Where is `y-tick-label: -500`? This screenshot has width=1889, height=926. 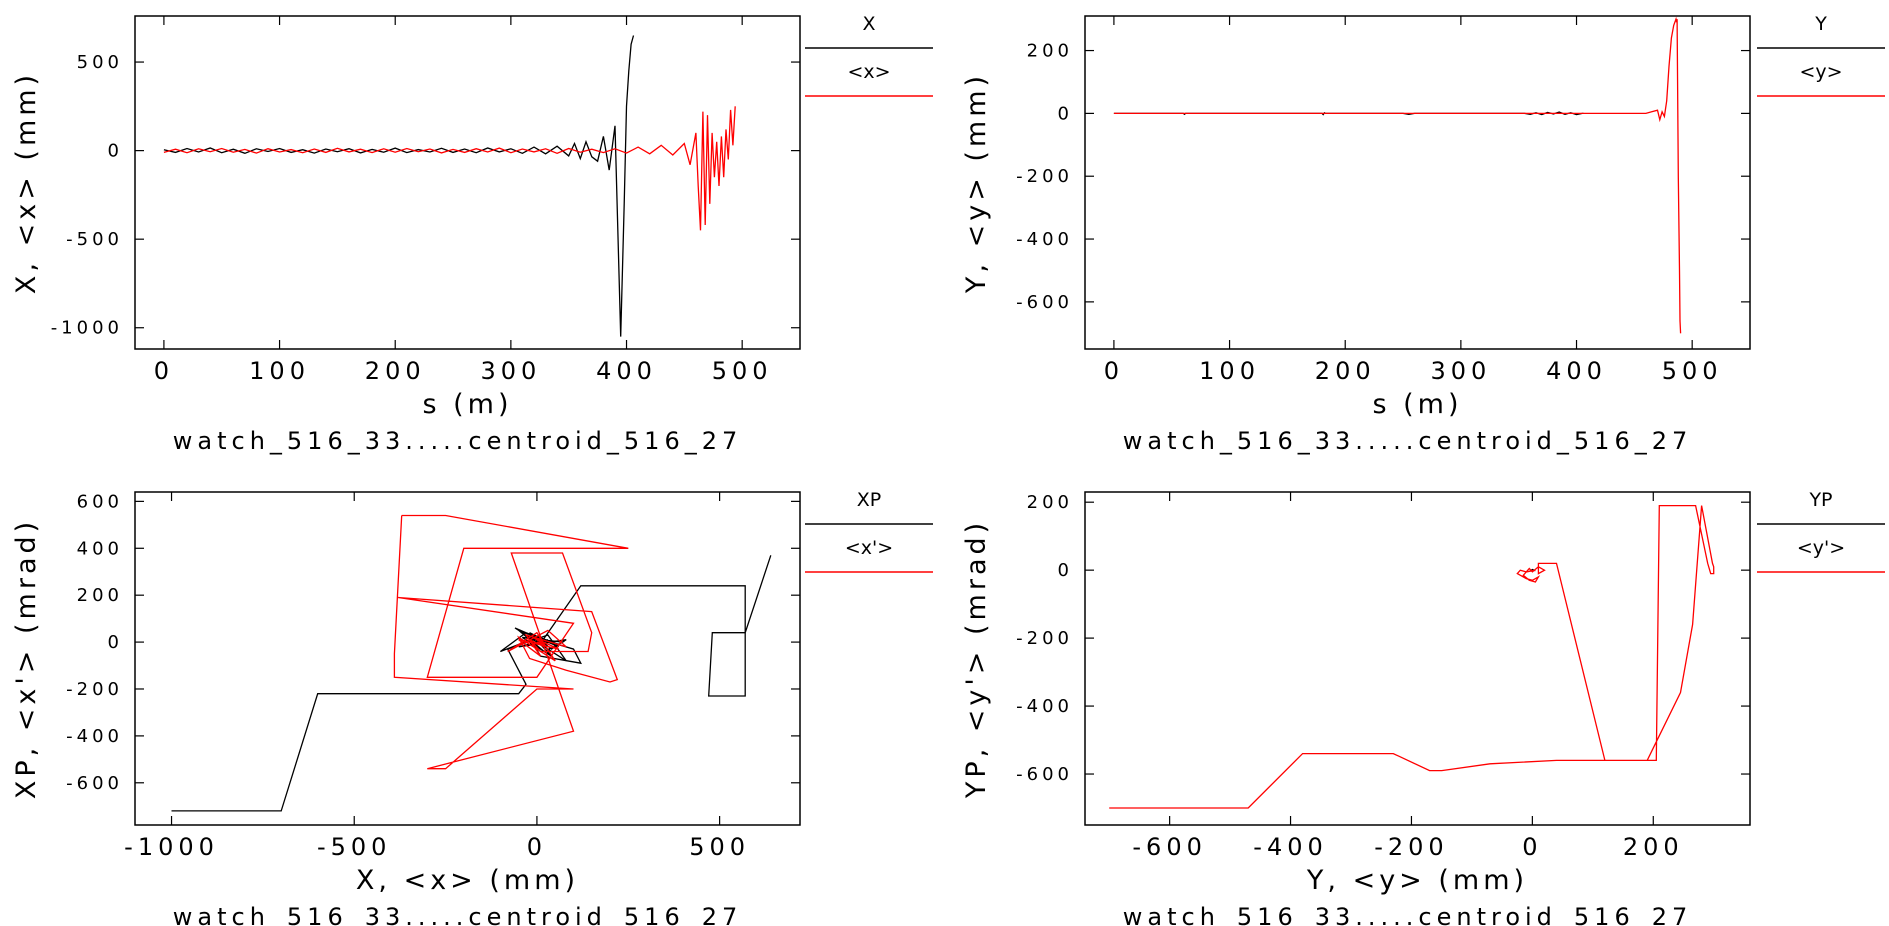
y-tick-label: -500 is located at coordinates (94, 239).